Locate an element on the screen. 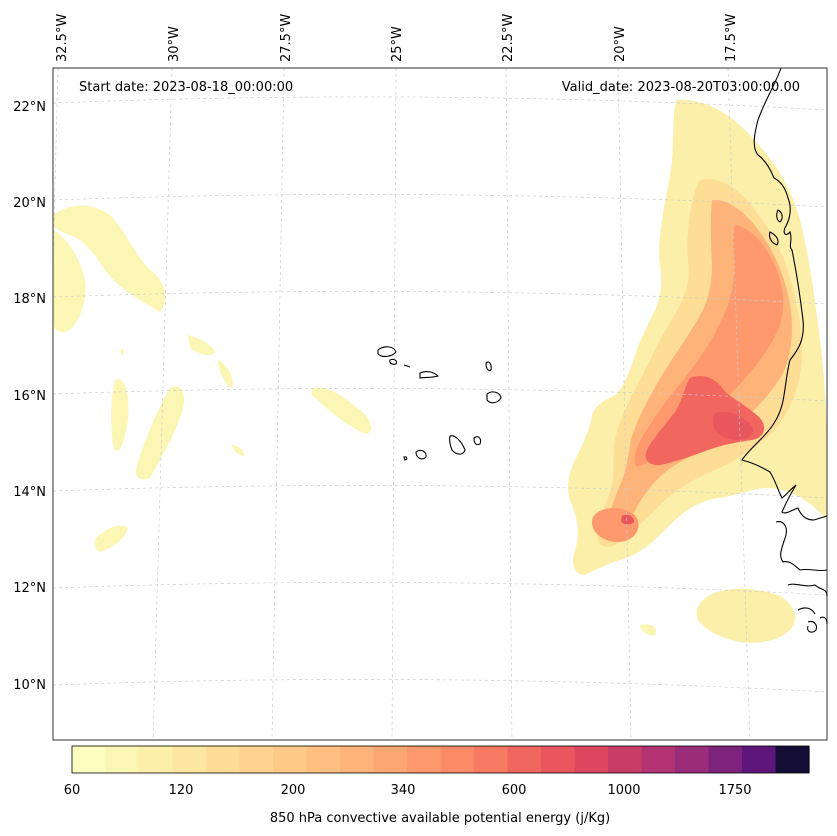  guinea-bissau-coast is located at coordinates (807, 590).